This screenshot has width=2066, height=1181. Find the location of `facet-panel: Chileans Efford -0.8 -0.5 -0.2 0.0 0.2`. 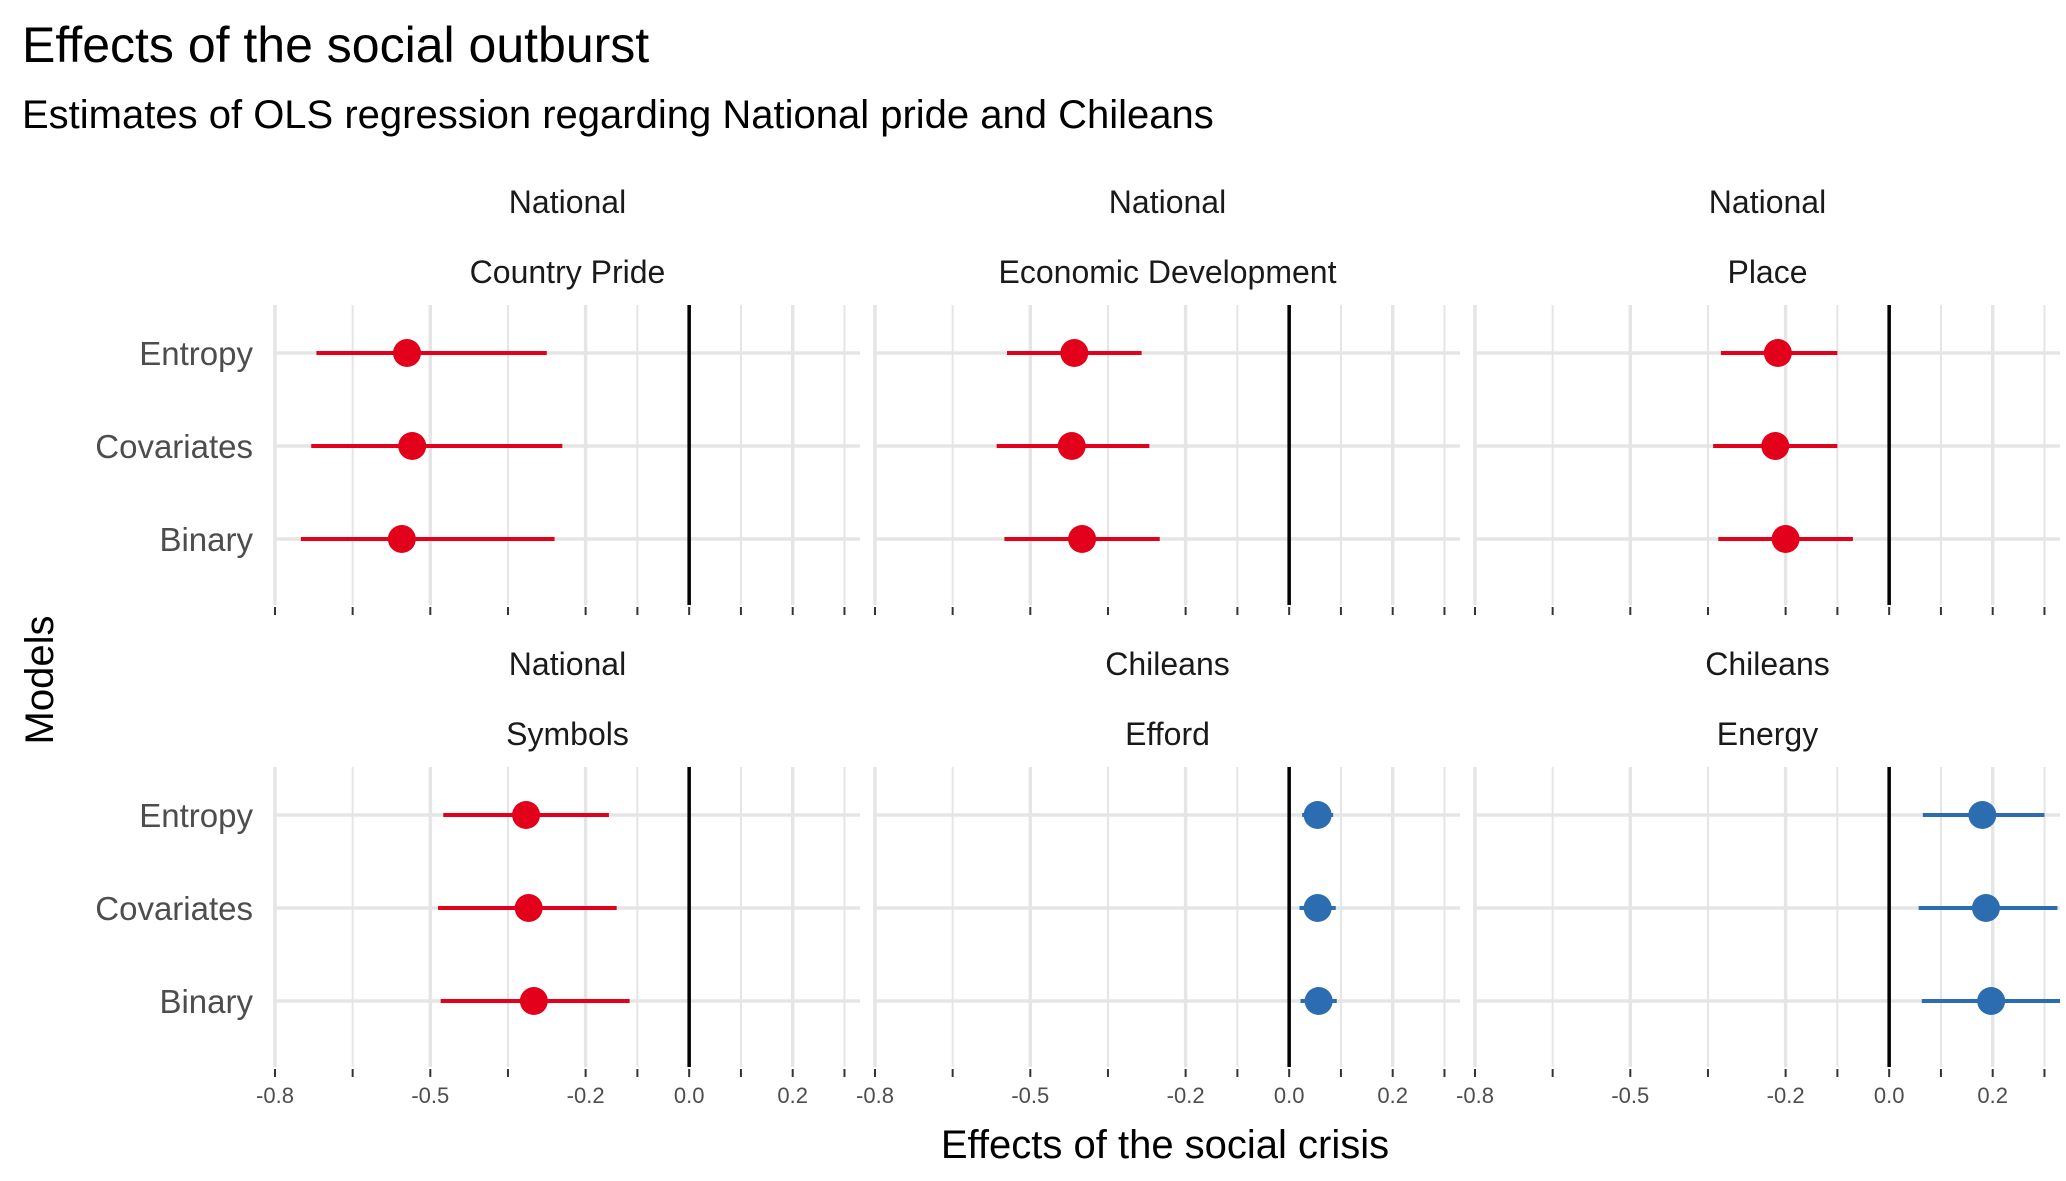

facet-panel: Chileans Efford -0.8 -0.5 -0.2 0.0 0.2 is located at coordinates (1158, 877).